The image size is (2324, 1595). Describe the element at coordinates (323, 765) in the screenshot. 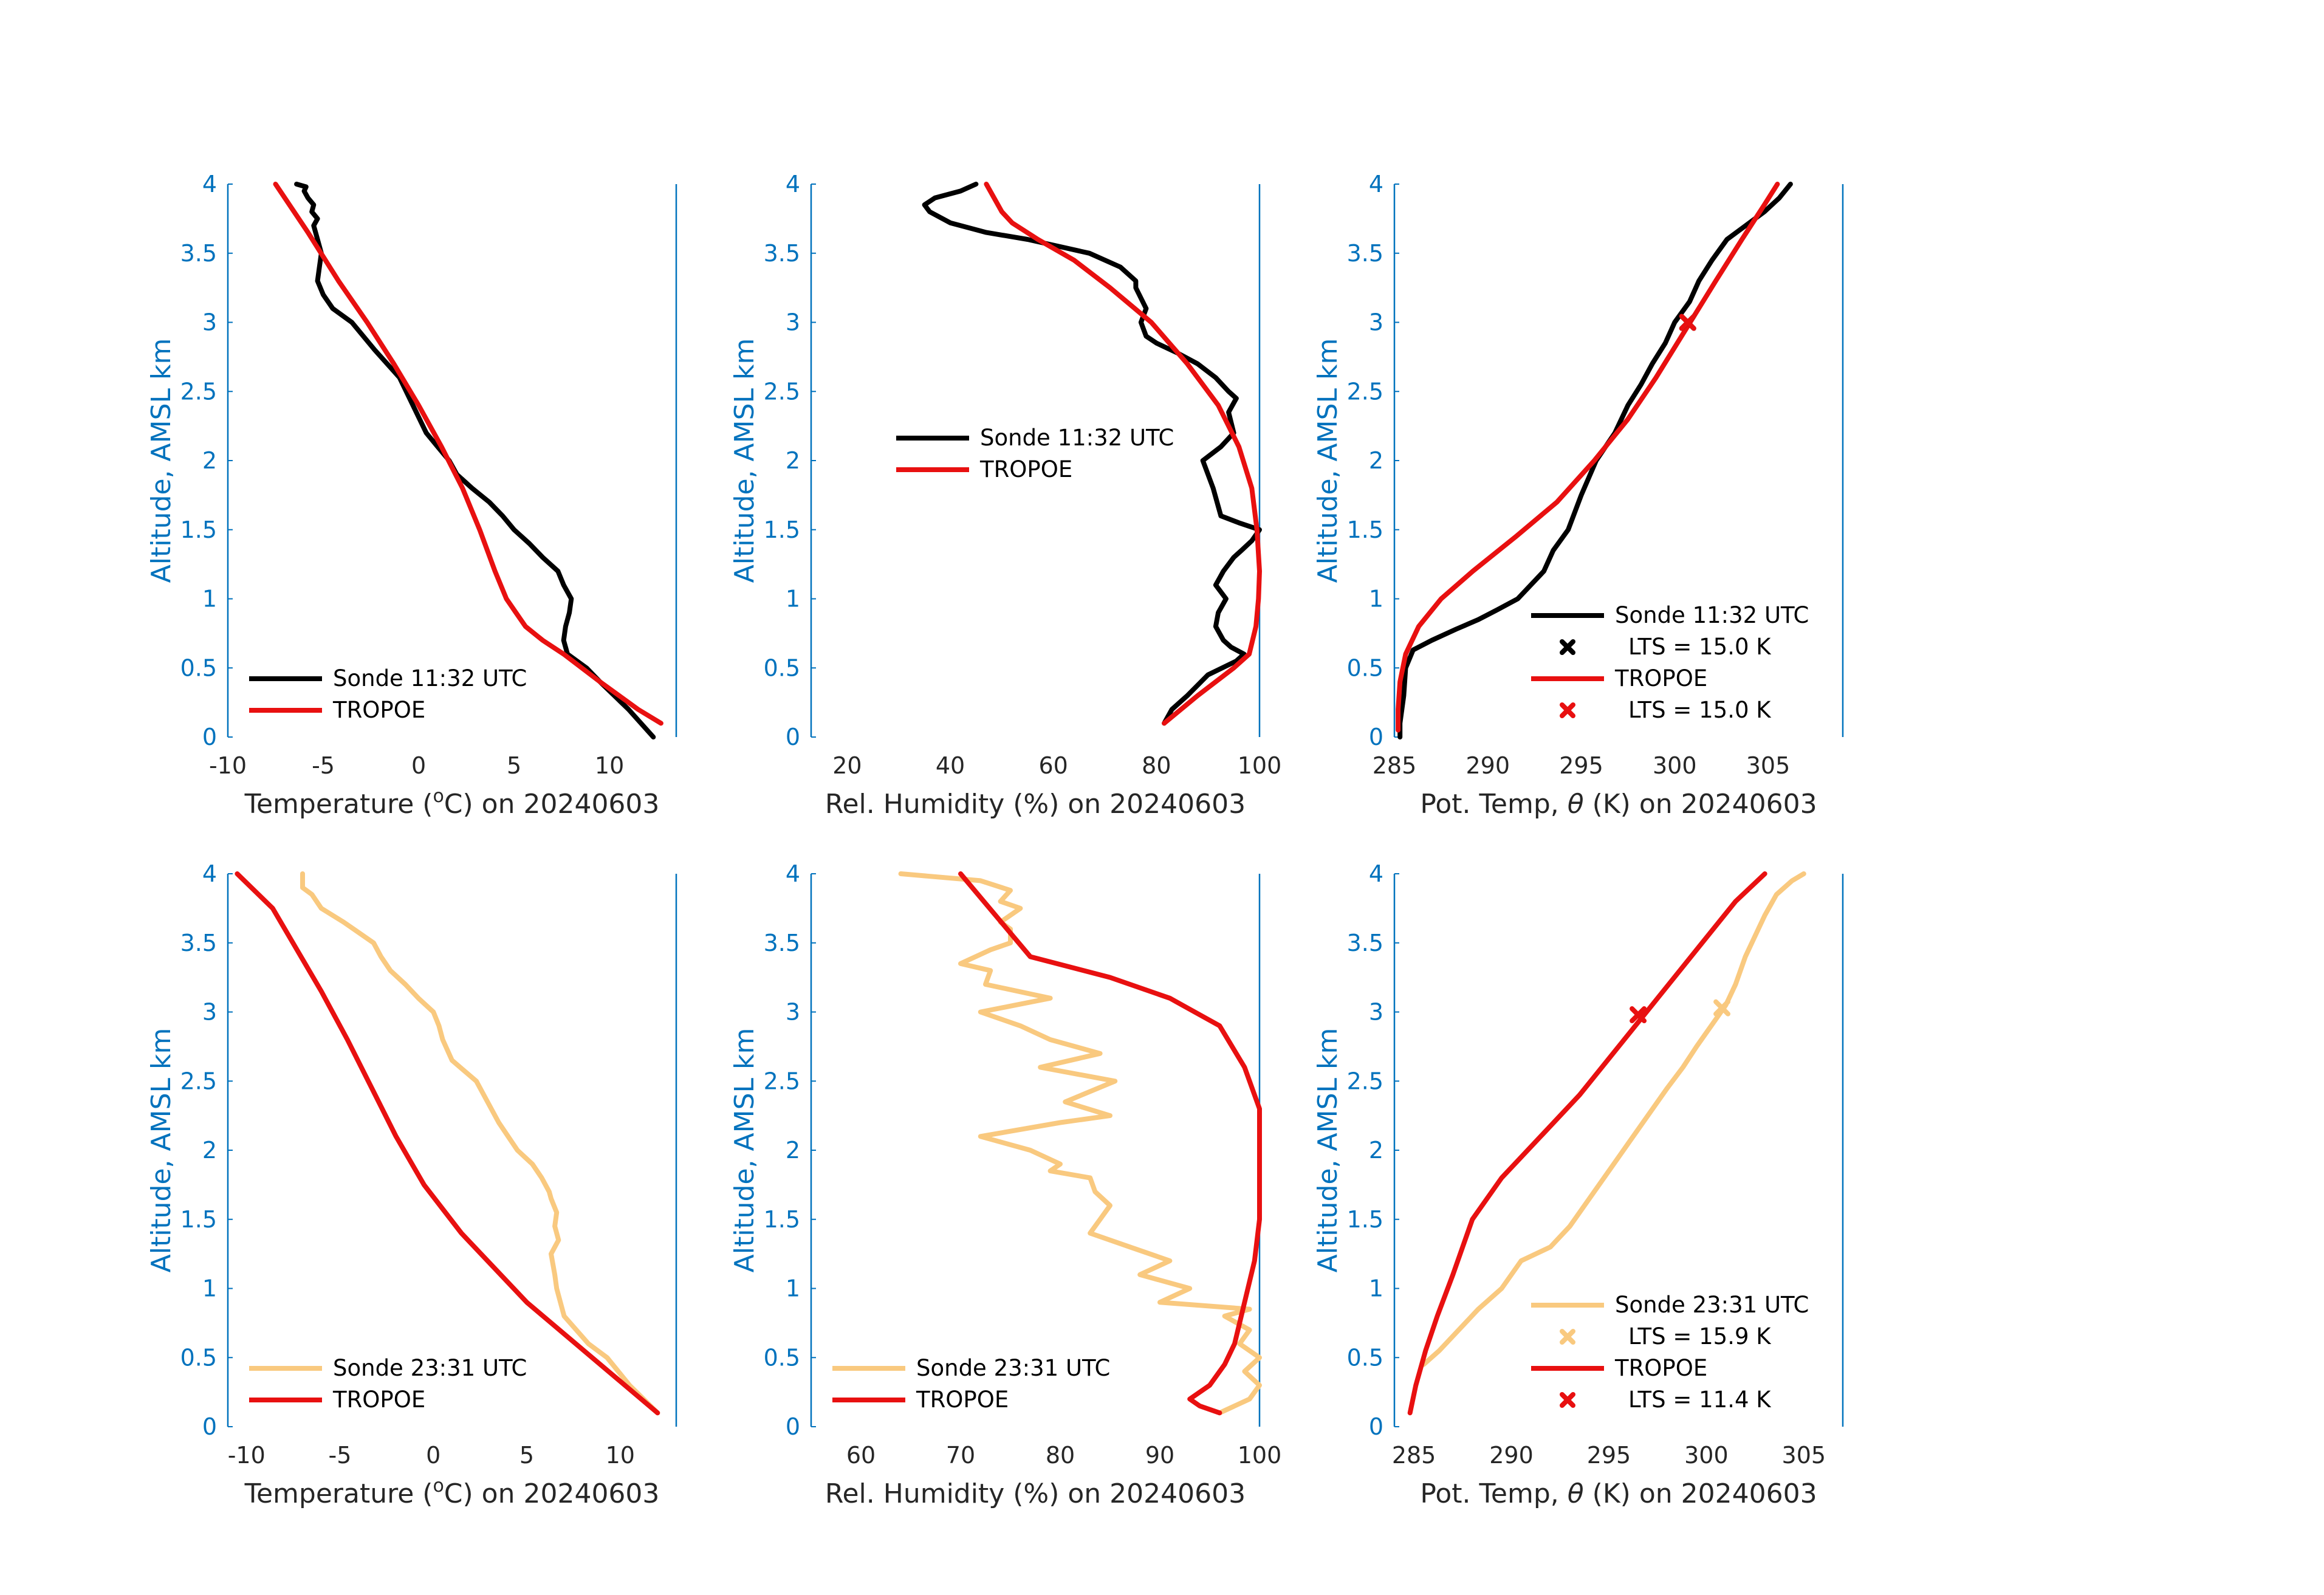

I see `x-tick-label: -5` at that location.